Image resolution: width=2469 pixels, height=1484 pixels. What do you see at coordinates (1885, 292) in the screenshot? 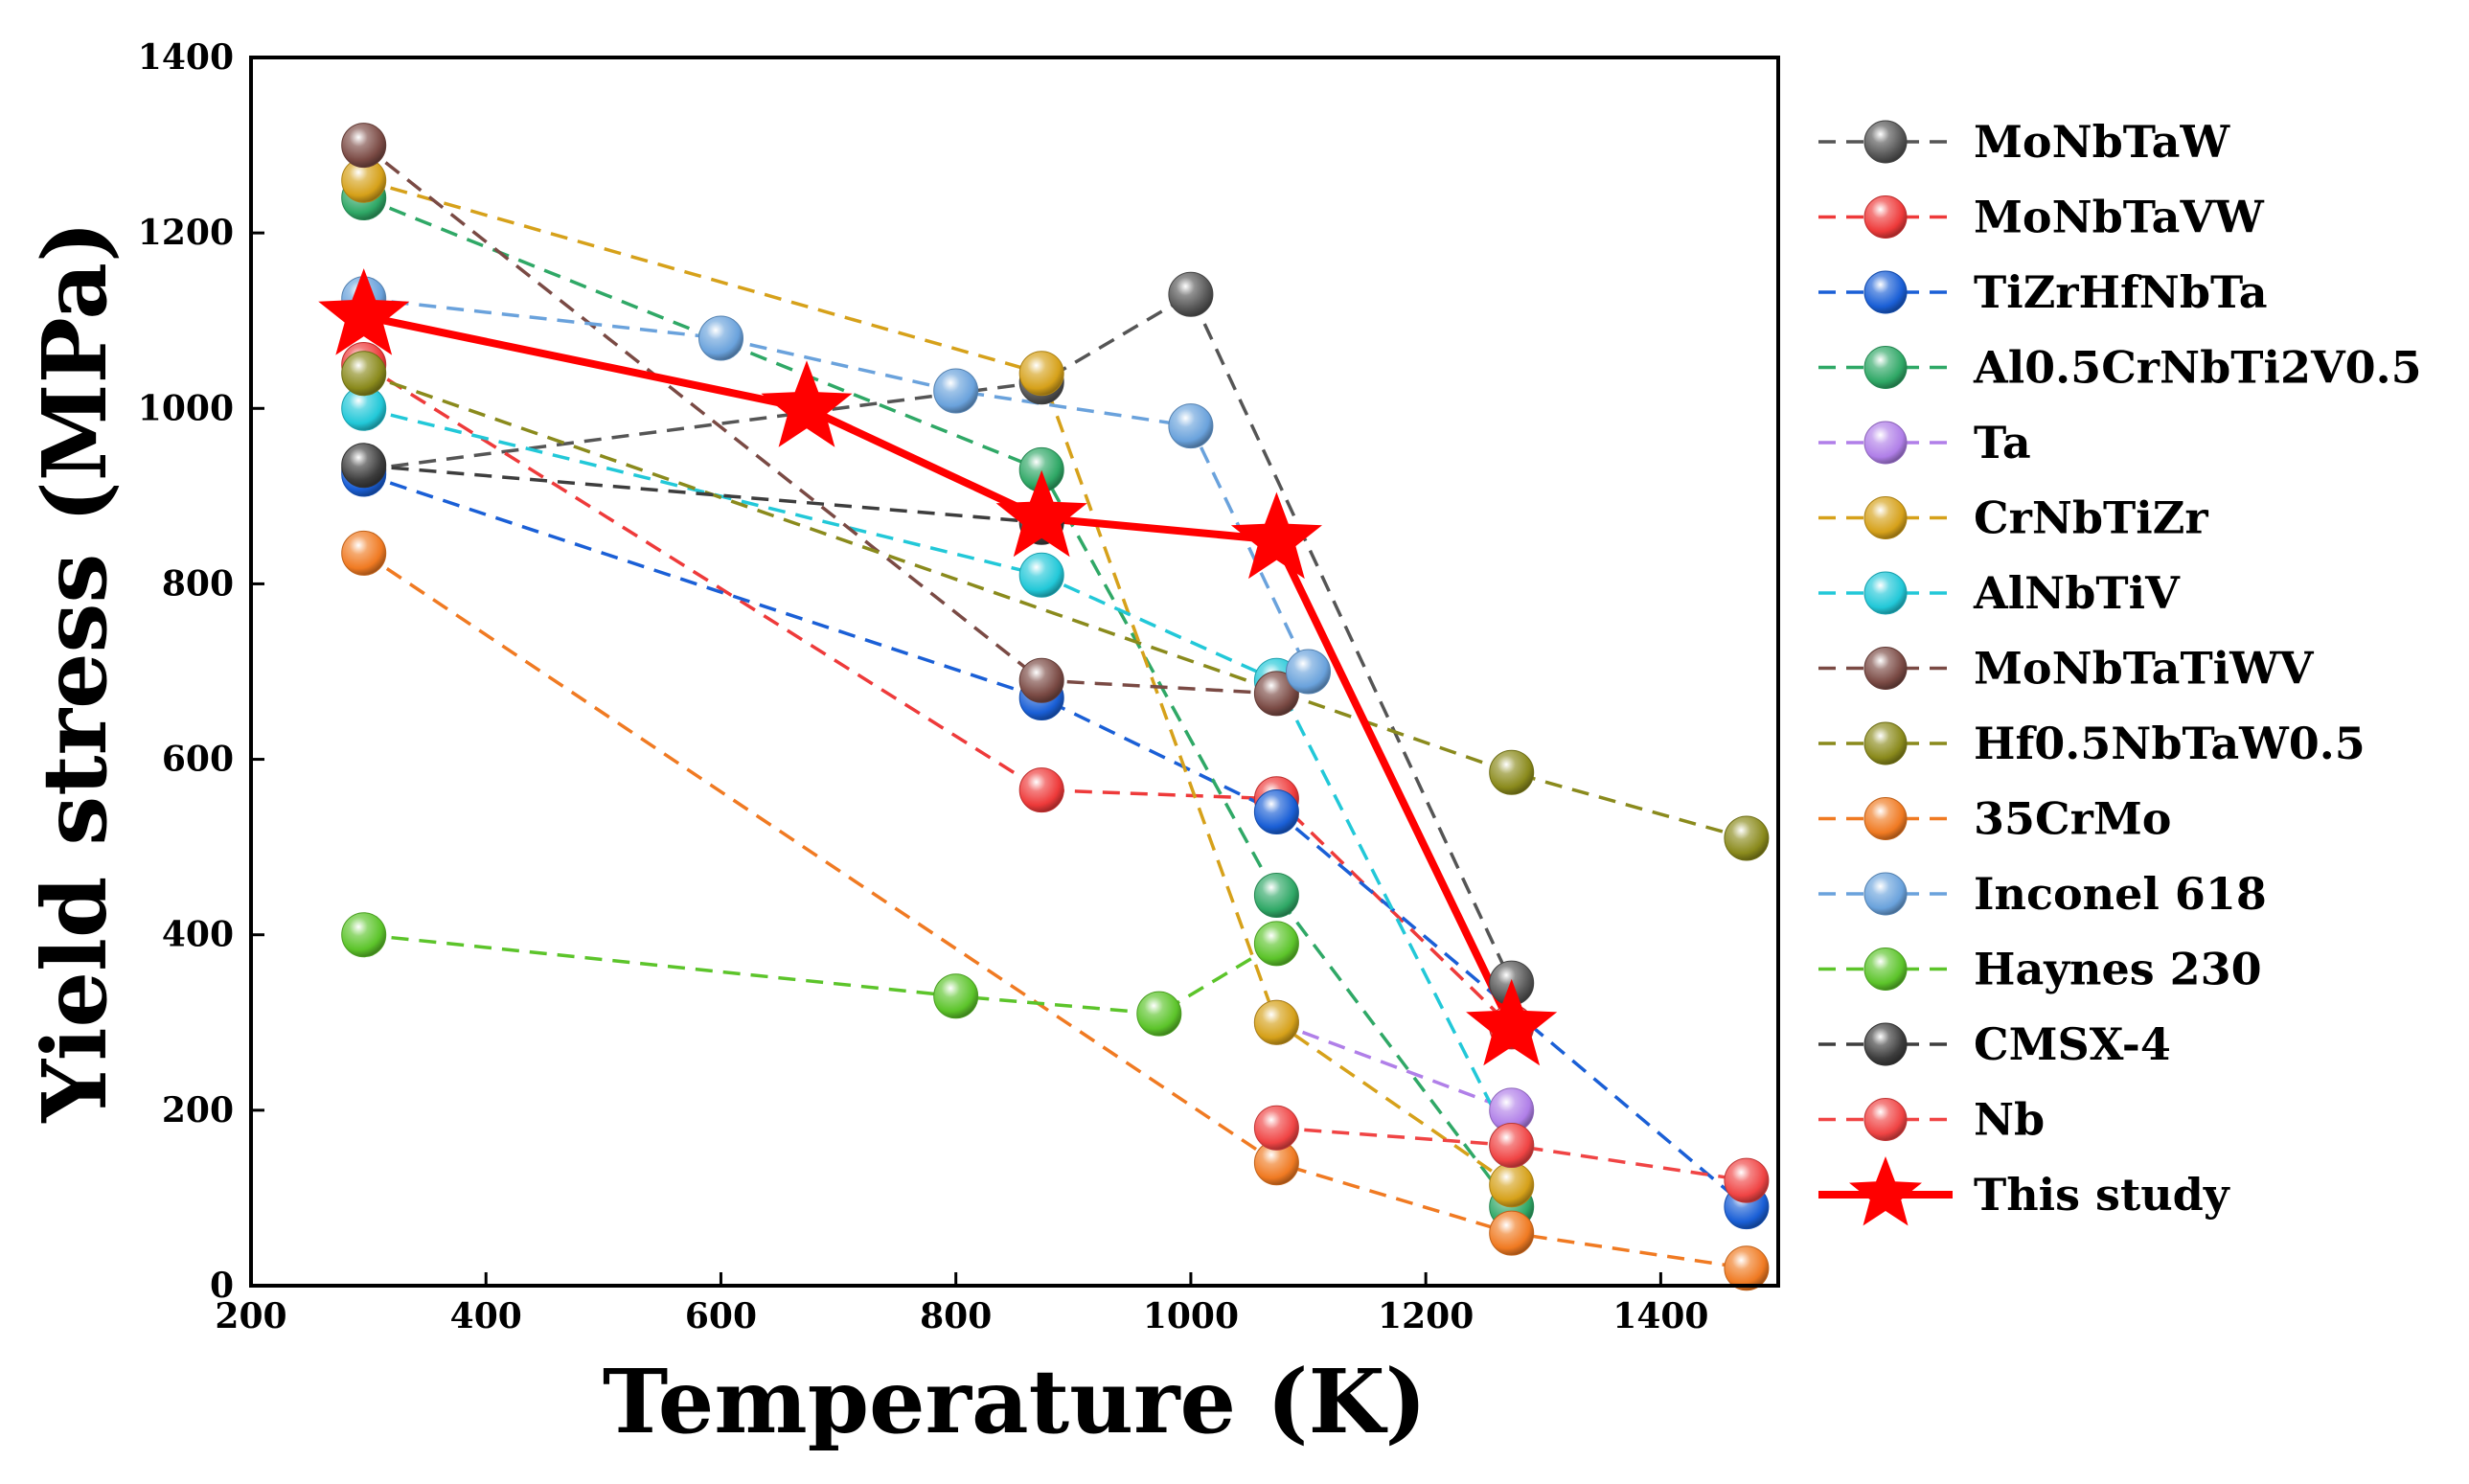
I see `legend-marker-tizrhfnbta` at bounding box center [1885, 292].